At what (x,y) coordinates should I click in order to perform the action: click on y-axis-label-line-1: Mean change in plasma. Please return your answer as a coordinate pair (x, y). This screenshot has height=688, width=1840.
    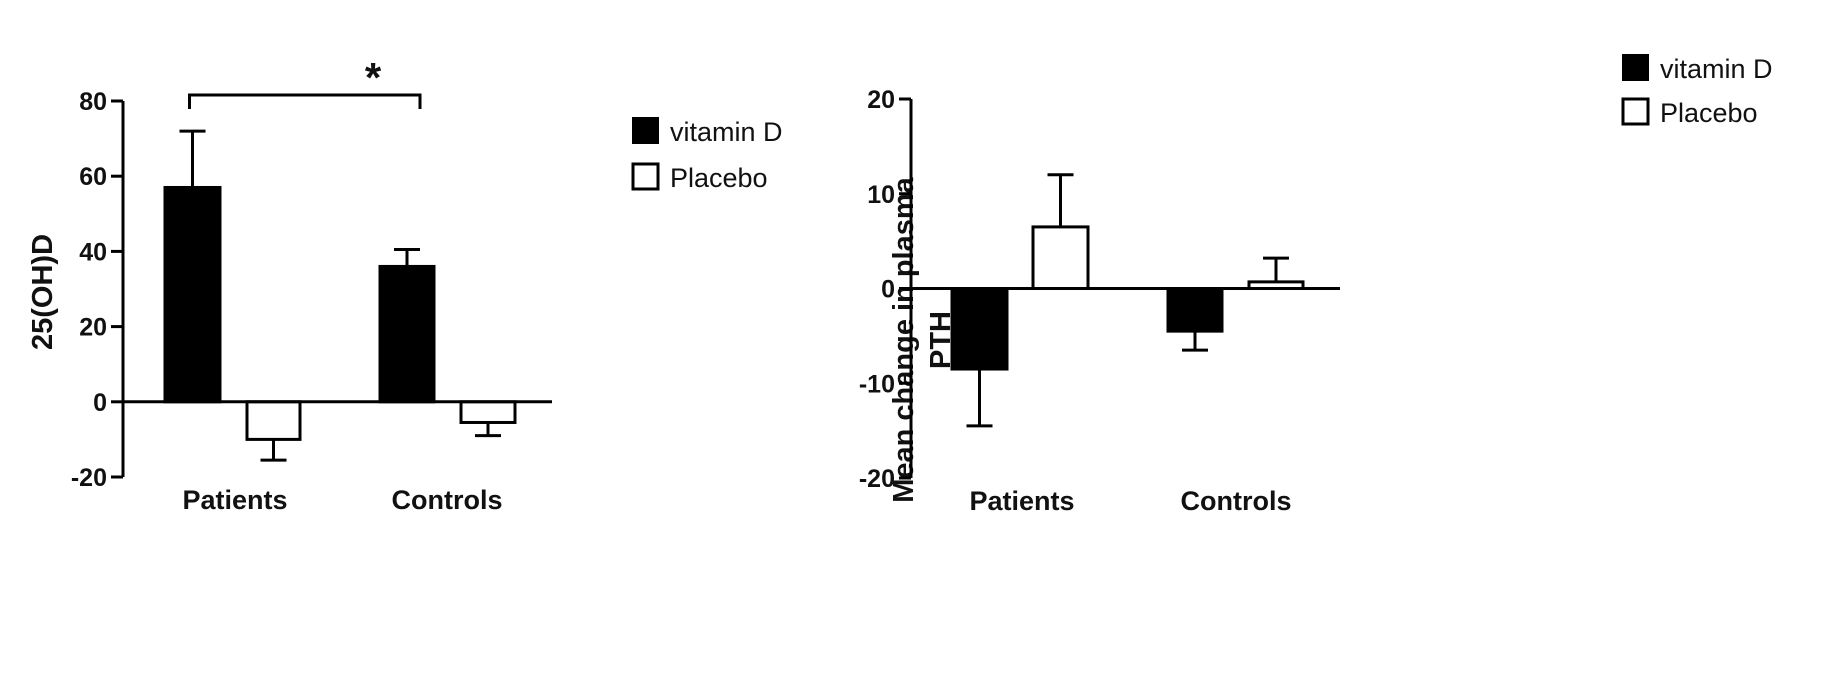
    Looking at the image, I should click on (904, 339).